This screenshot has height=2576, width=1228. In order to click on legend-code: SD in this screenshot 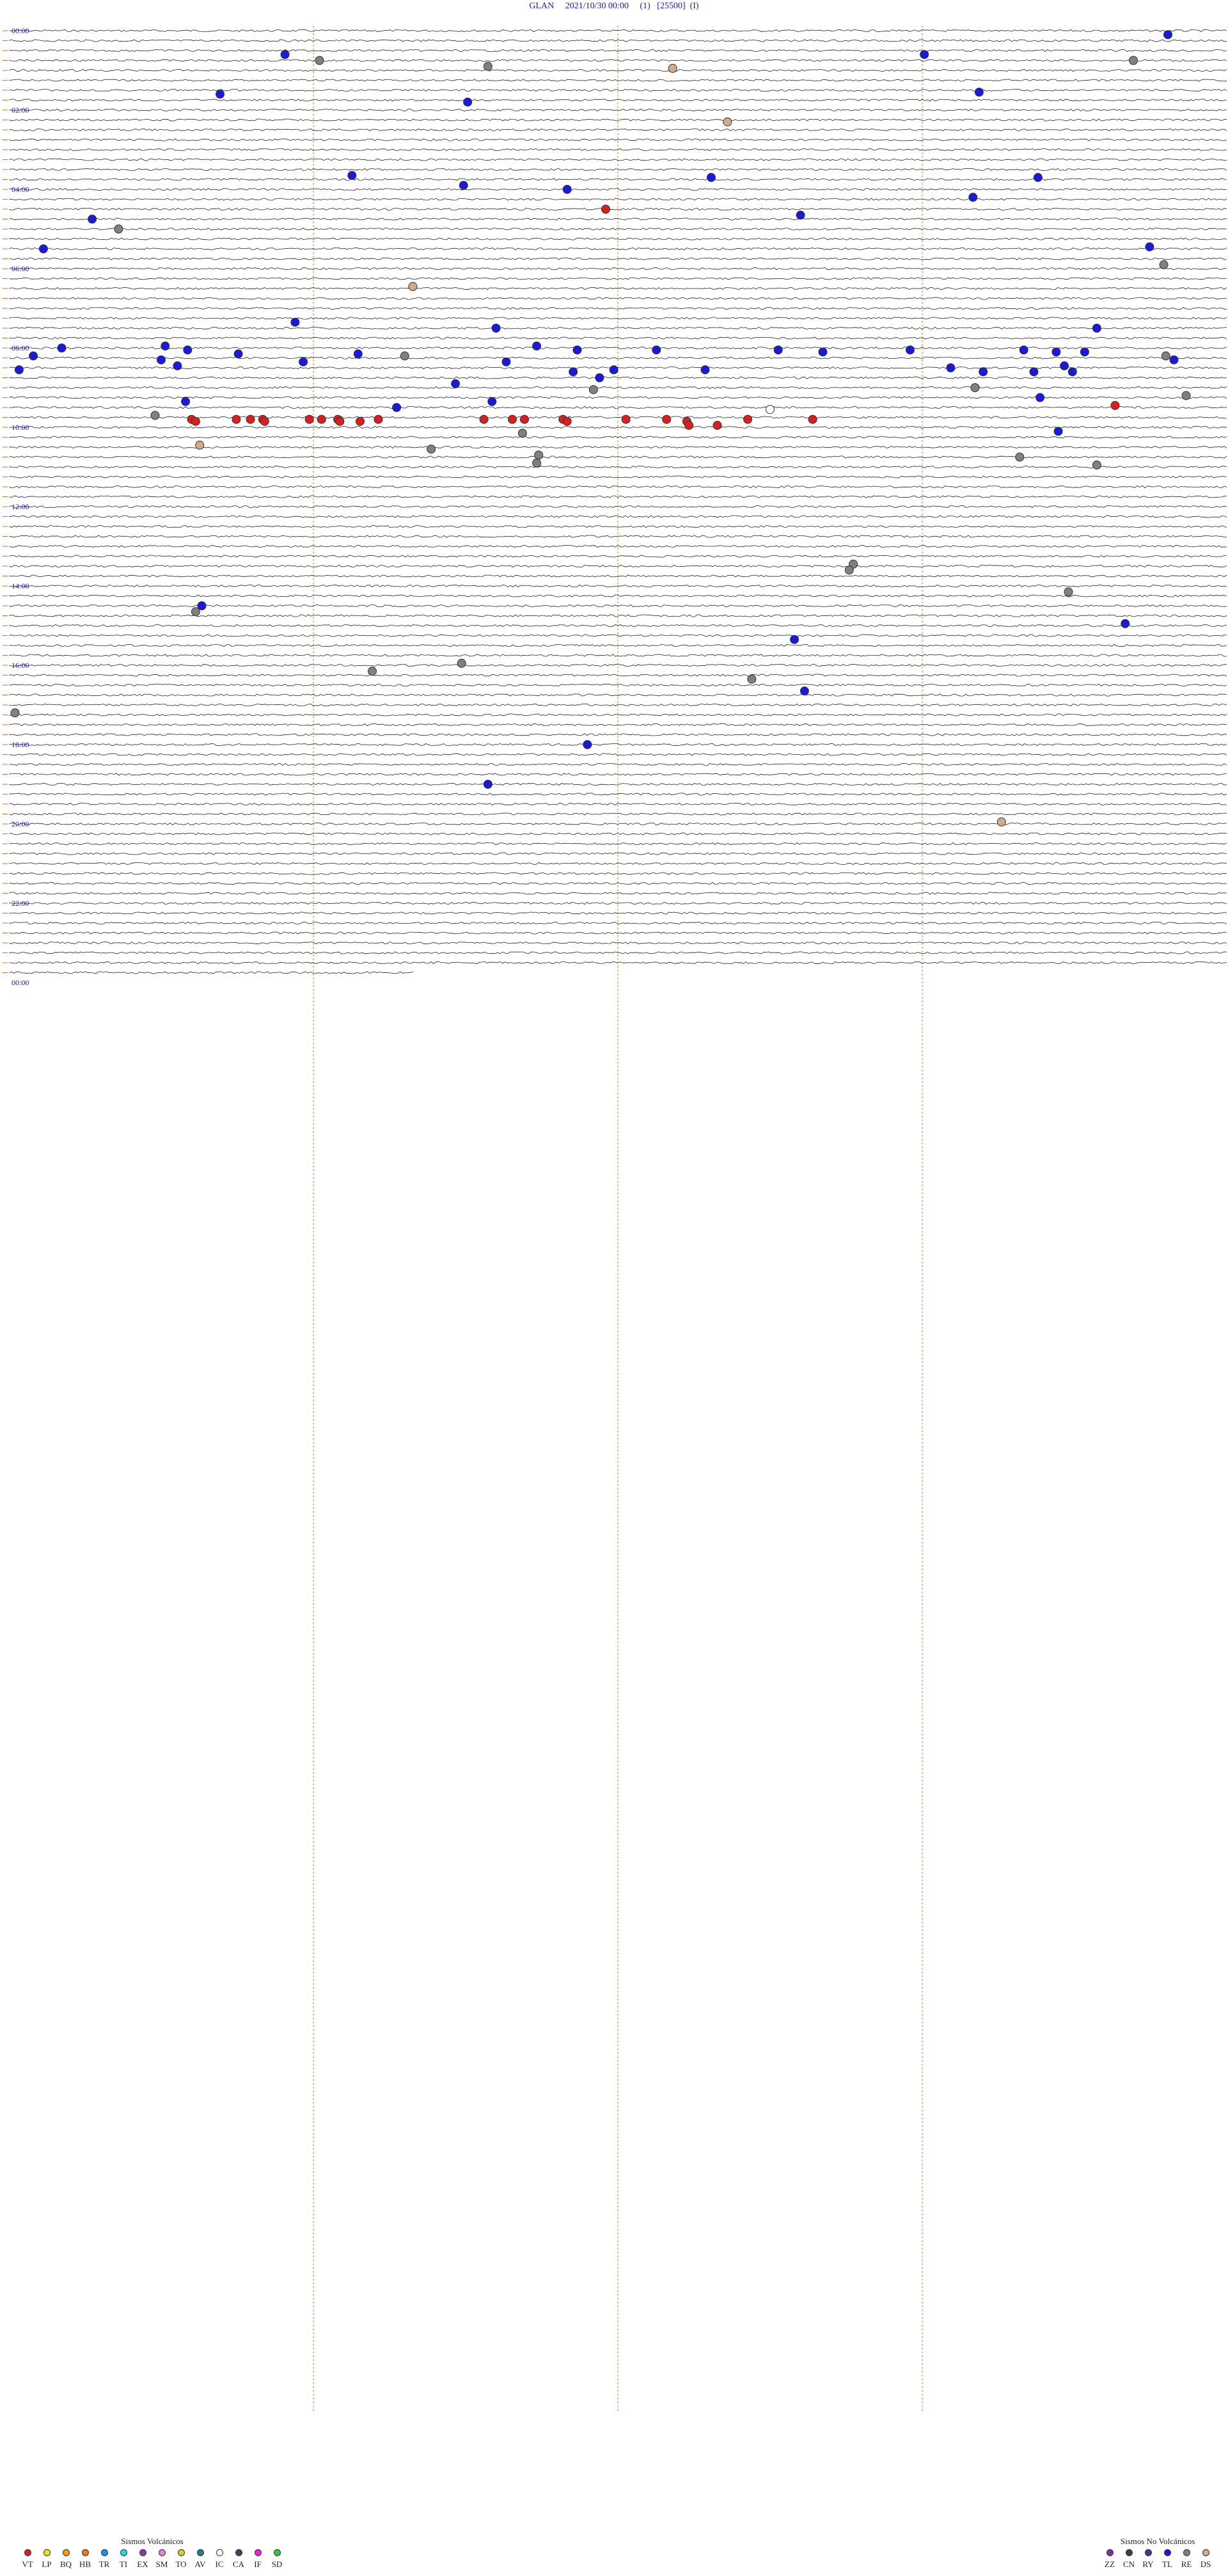, I will do `click(277, 2564)`.